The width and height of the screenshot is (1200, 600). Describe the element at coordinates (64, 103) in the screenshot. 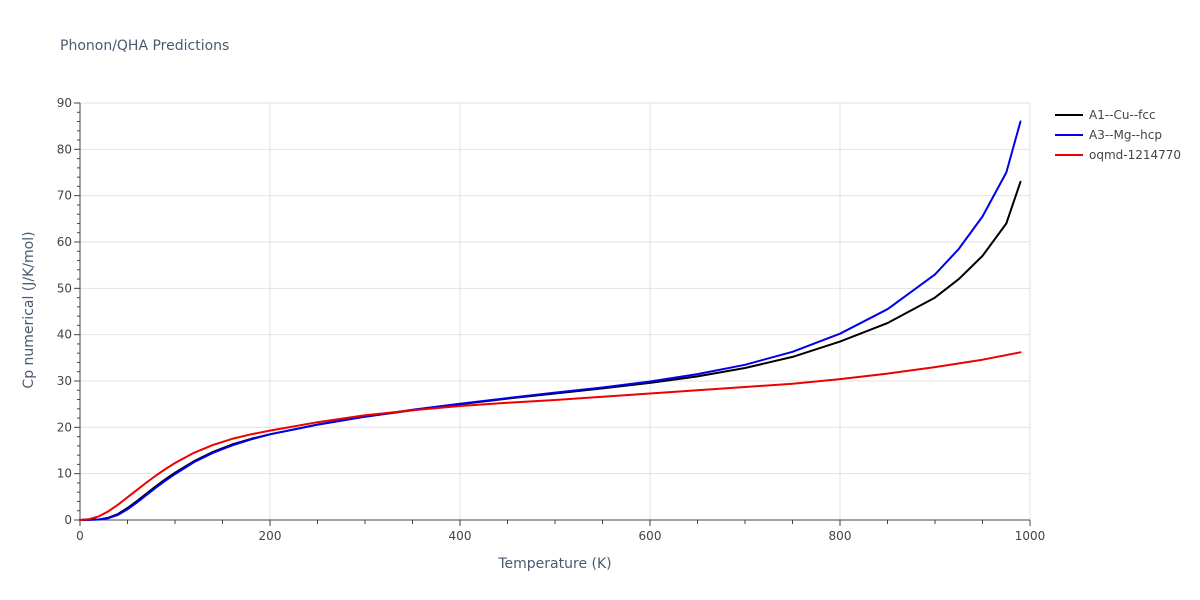

I see `y-tick-label: 90` at that location.